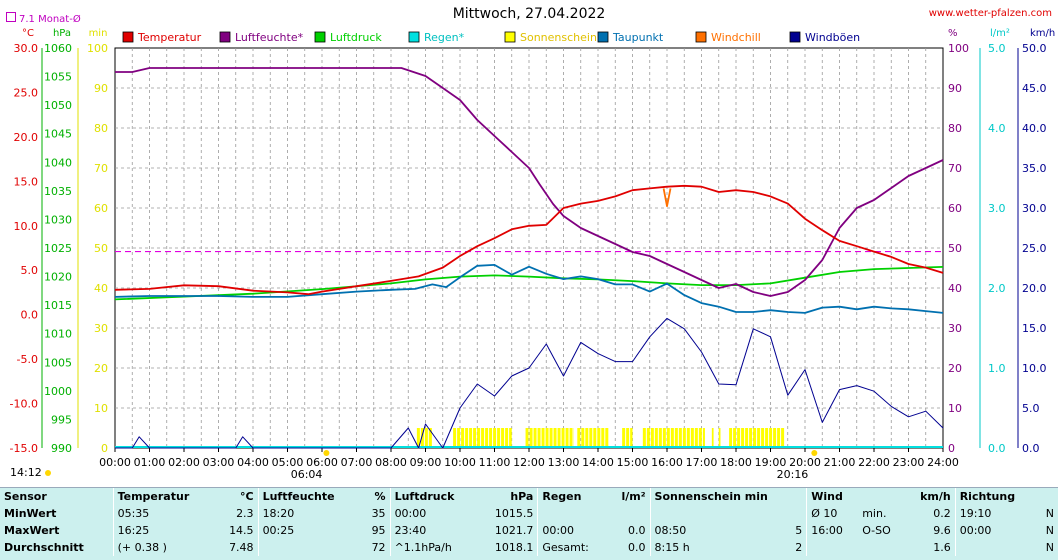  I want to click on x-tick-label: 23:00, so click(909, 462).